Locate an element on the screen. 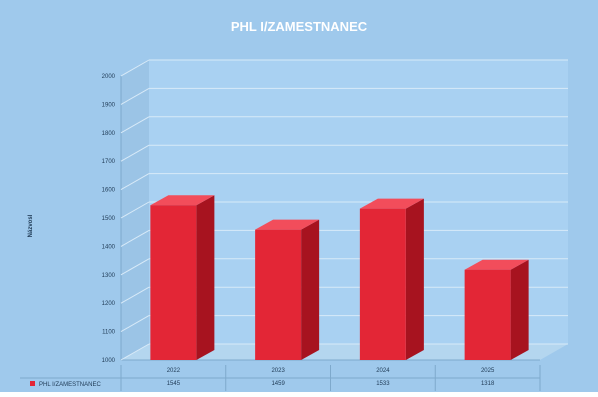  labels-layer: 2022 2023 2024 2025 is located at coordinates (331, 371).